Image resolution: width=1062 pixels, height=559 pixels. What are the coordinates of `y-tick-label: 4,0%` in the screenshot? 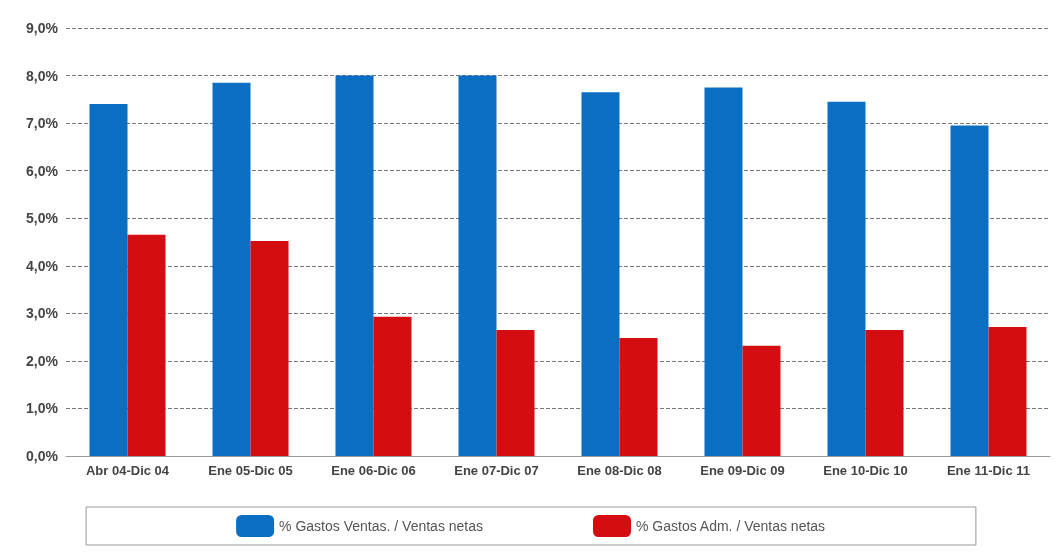 It's located at (42, 265).